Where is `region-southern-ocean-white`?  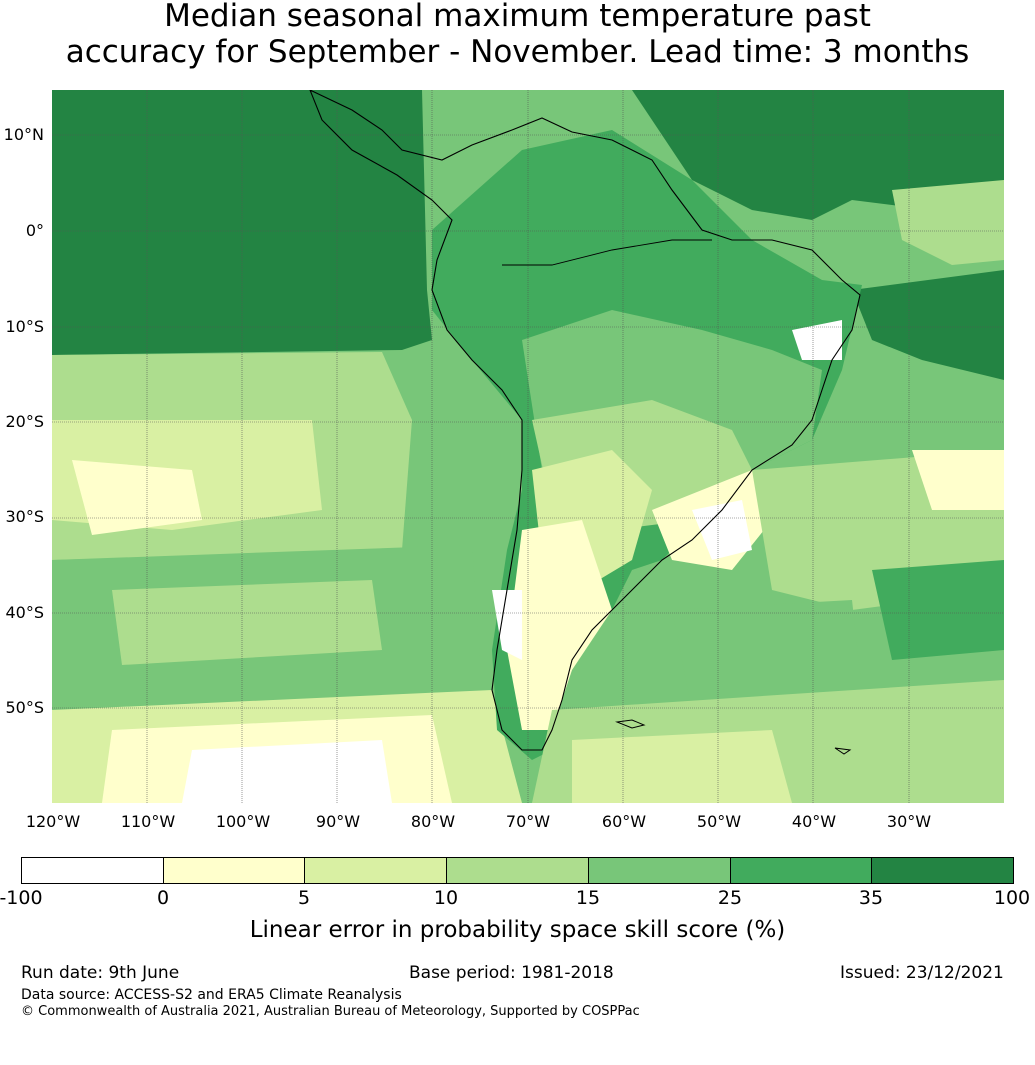
region-southern-ocean-white is located at coordinates (287, 771).